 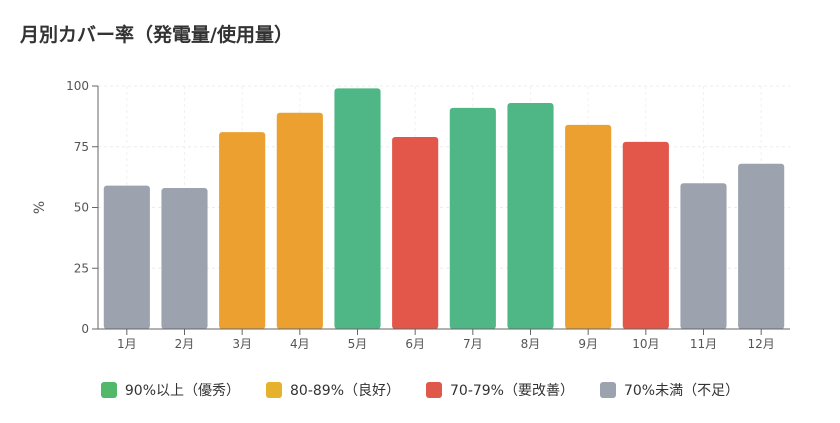 I want to click on y-tick-label: 75, so click(x=81, y=147).